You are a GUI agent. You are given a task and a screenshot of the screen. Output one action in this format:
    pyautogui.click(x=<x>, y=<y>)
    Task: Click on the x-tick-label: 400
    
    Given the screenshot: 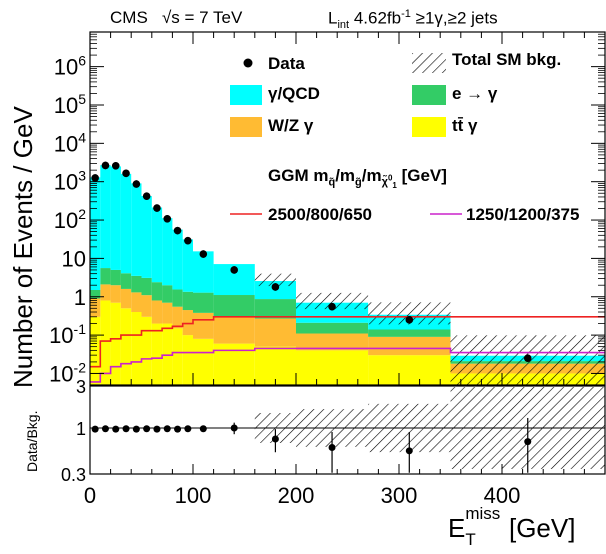 What is the action you would take?
    pyautogui.click(x=502, y=495)
    